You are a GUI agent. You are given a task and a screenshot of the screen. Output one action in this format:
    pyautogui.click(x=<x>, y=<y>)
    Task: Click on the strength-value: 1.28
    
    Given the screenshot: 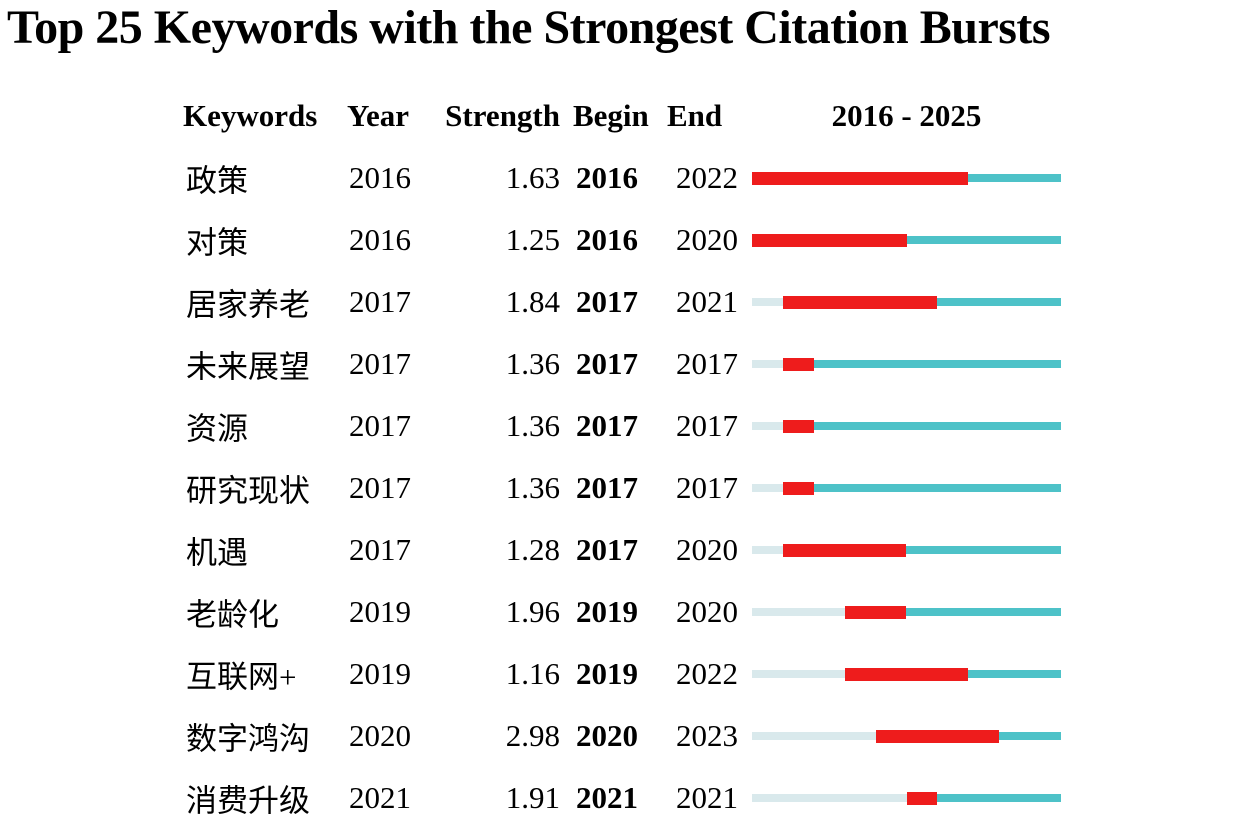 What is the action you would take?
    pyautogui.click(x=532, y=549)
    